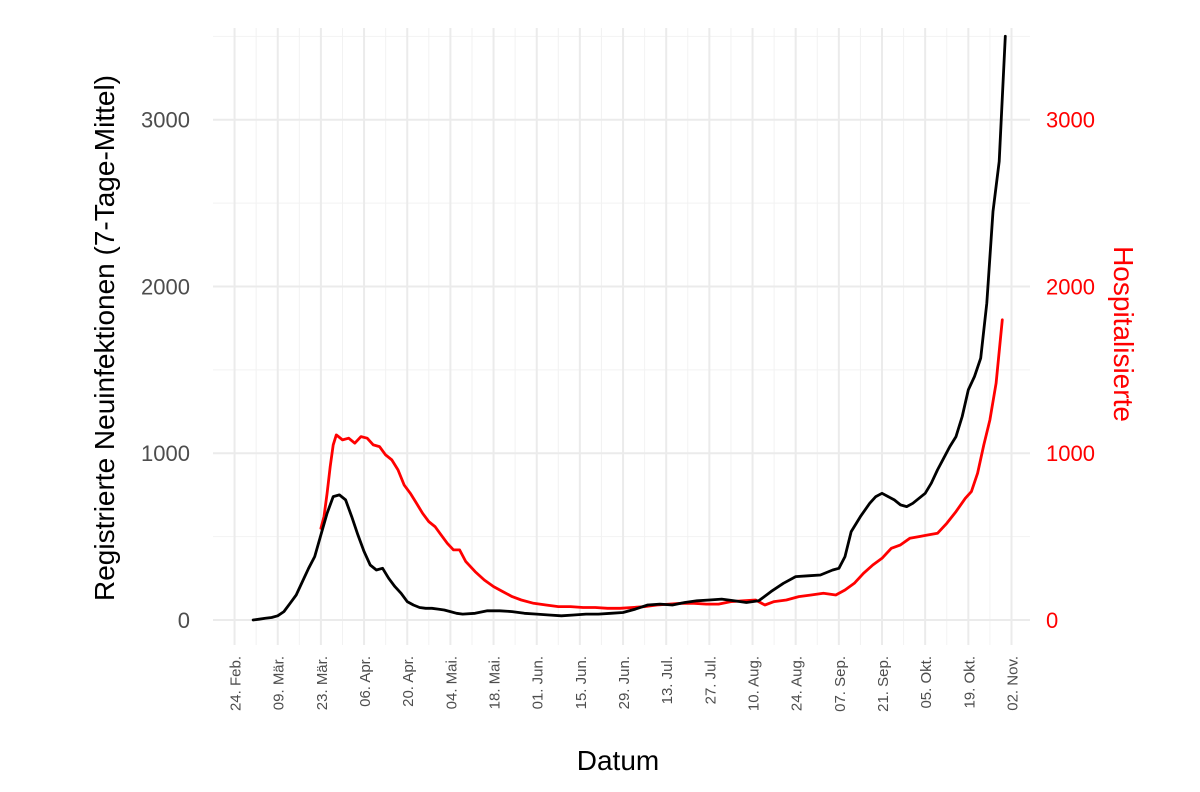  Describe the element at coordinates (451, 682) in the screenshot. I see `x-tick-label: 04. Mai.` at that location.